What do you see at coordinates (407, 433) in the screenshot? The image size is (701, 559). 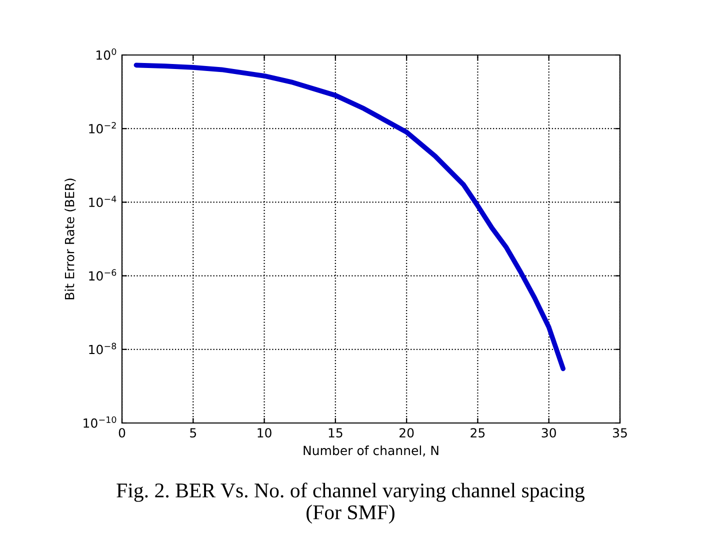 I see `x-tick-label: 20` at bounding box center [407, 433].